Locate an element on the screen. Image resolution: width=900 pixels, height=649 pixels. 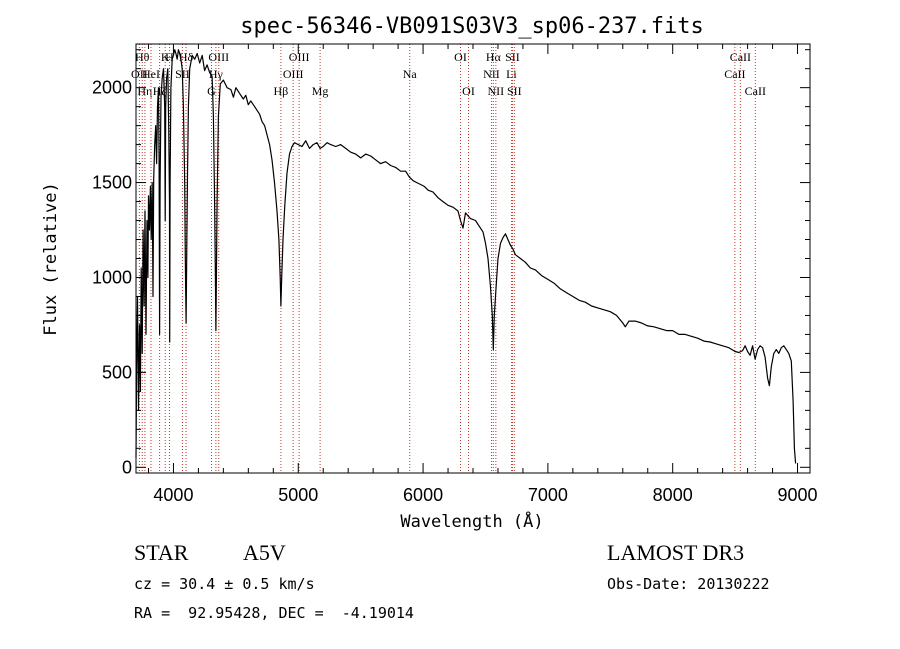
y-tick-label: 500 is located at coordinates (117, 372).